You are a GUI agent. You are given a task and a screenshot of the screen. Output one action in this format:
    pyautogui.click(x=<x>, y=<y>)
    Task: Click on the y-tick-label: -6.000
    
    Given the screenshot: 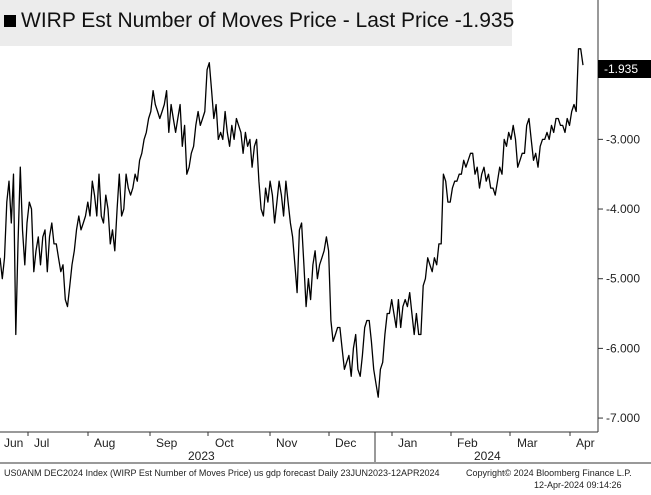 What is the action you would take?
    pyautogui.click(x=623, y=348)
    